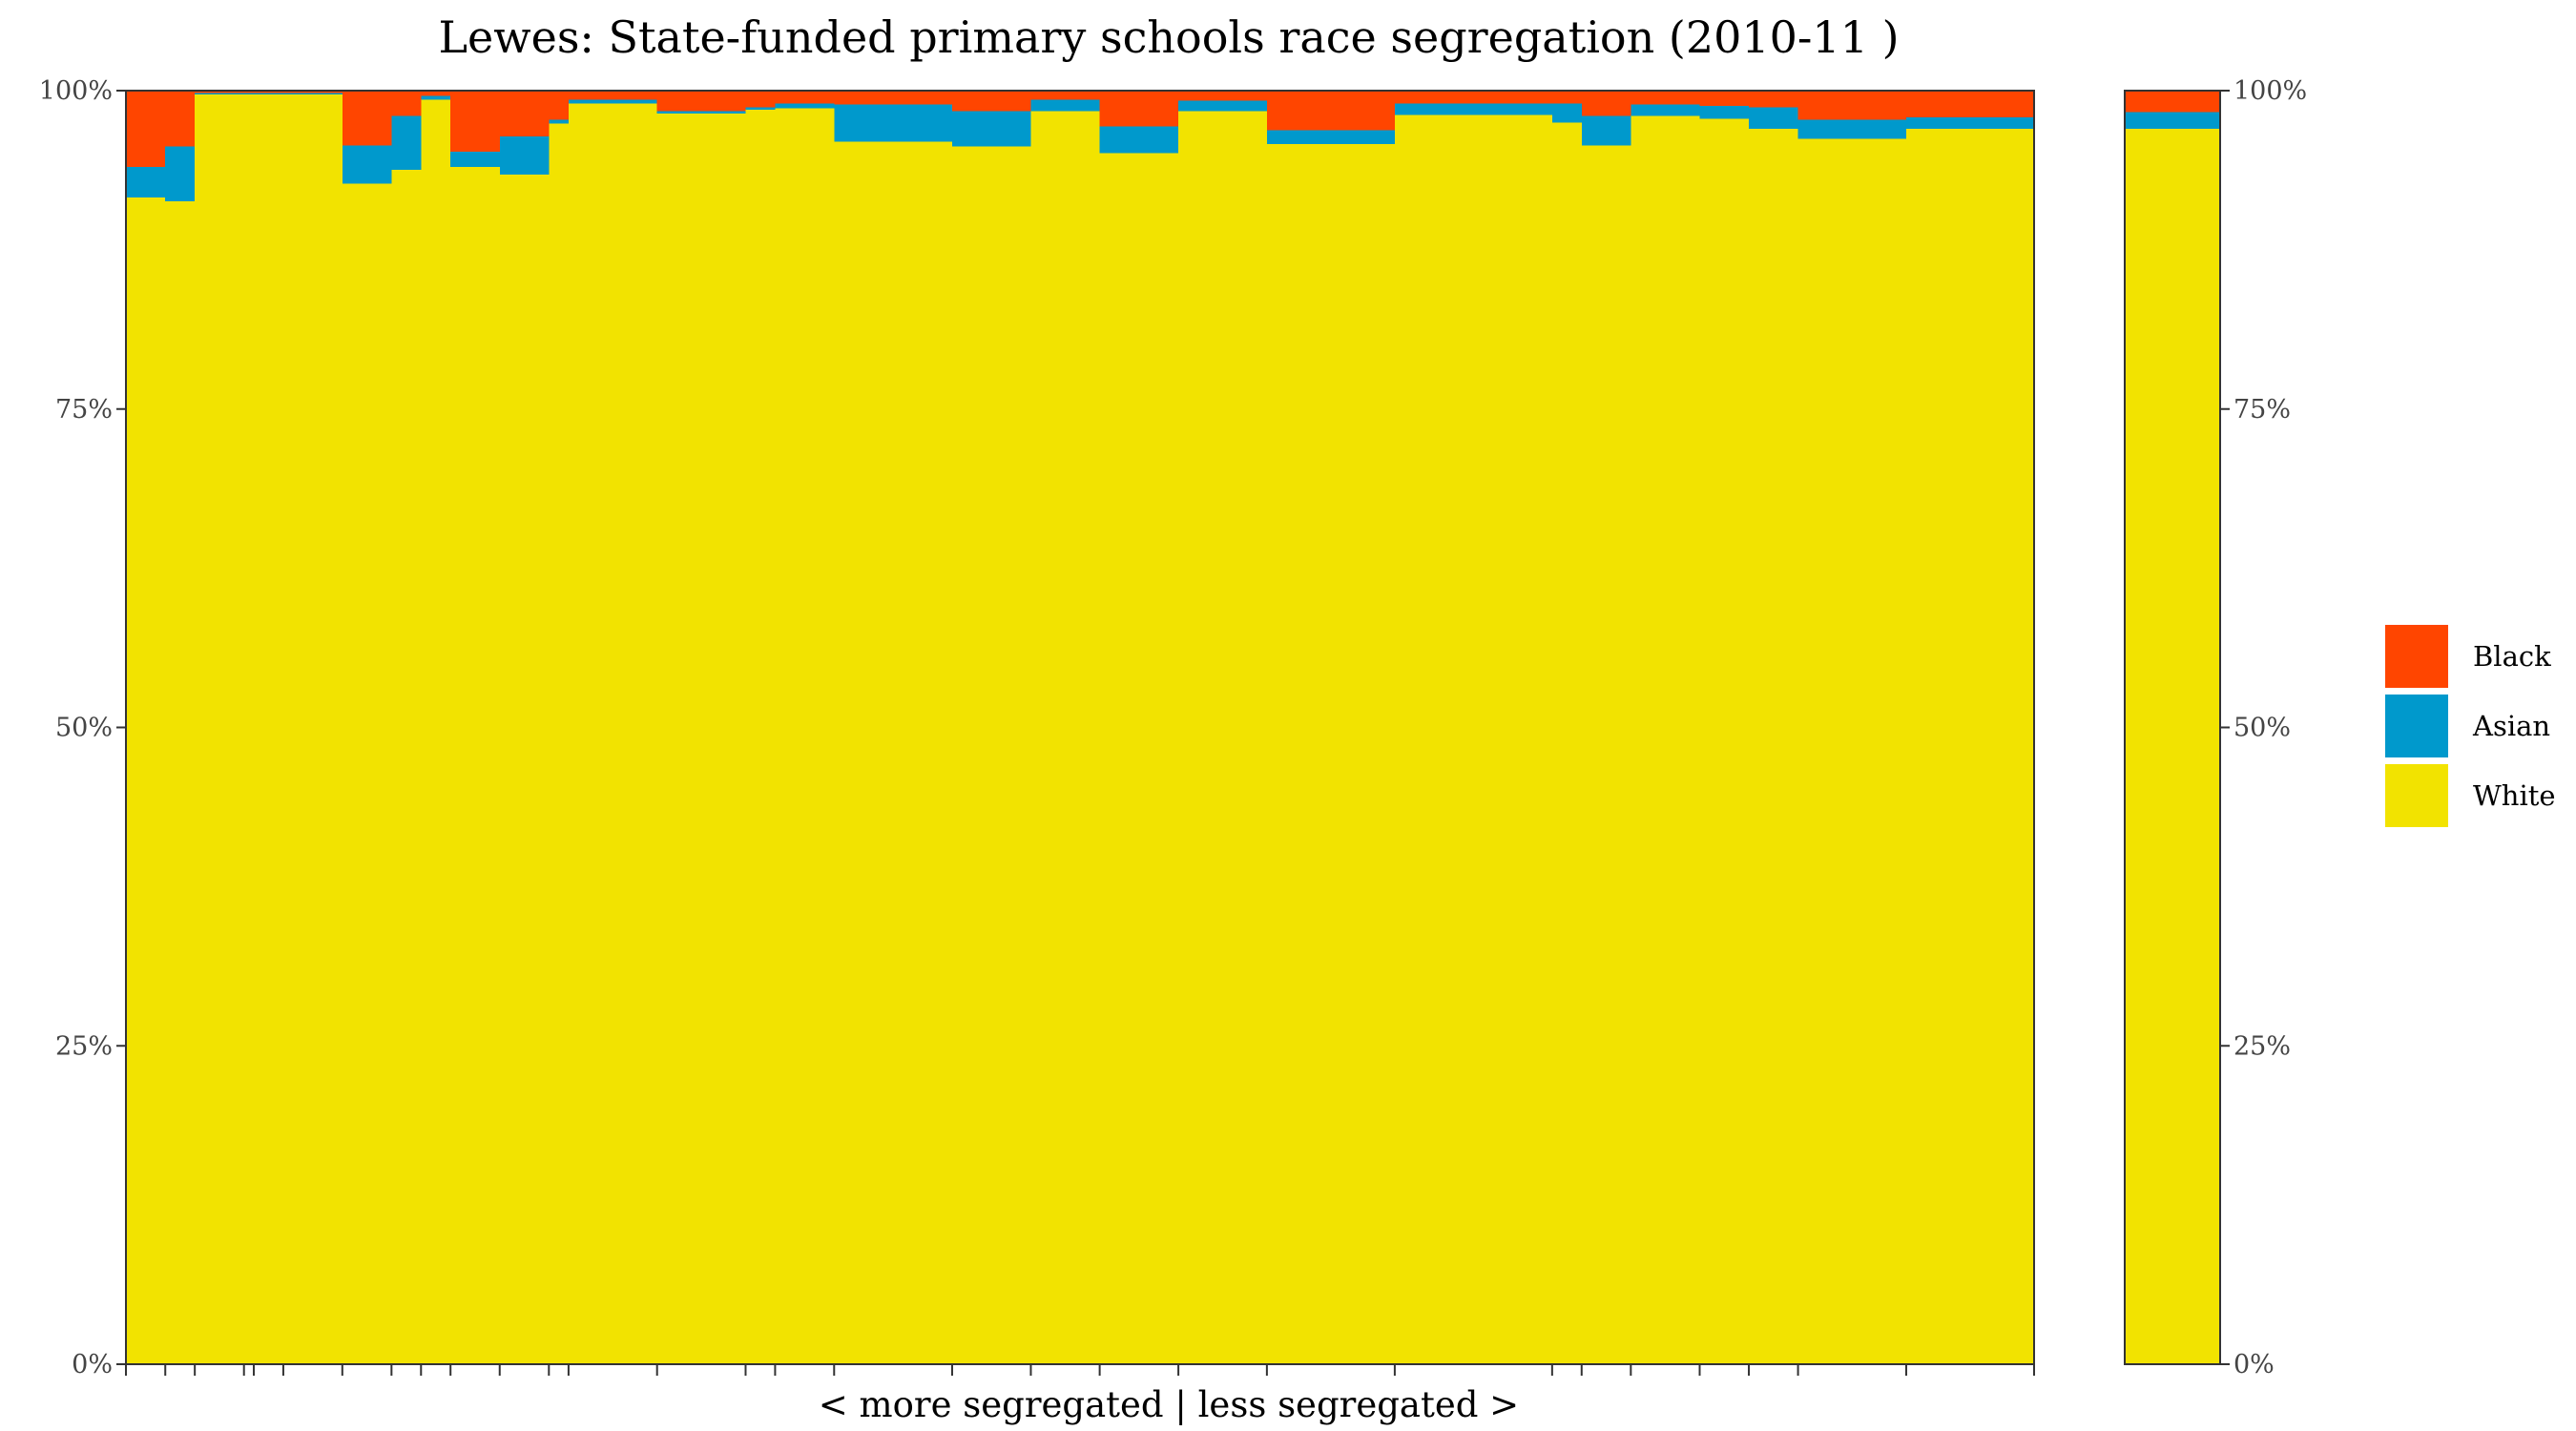  Describe the element at coordinates (92, 1364) in the screenshot. I see `y-tick-label-left: 0%` at that location.